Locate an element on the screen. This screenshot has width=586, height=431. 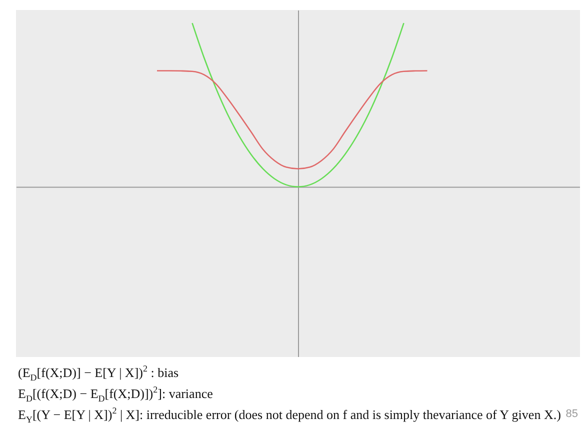
text: E$_{D}$[(f(X;D) − E$_{D}$[f(X;D)])$^{2}$]: variance is located at coordinates (116, 394).